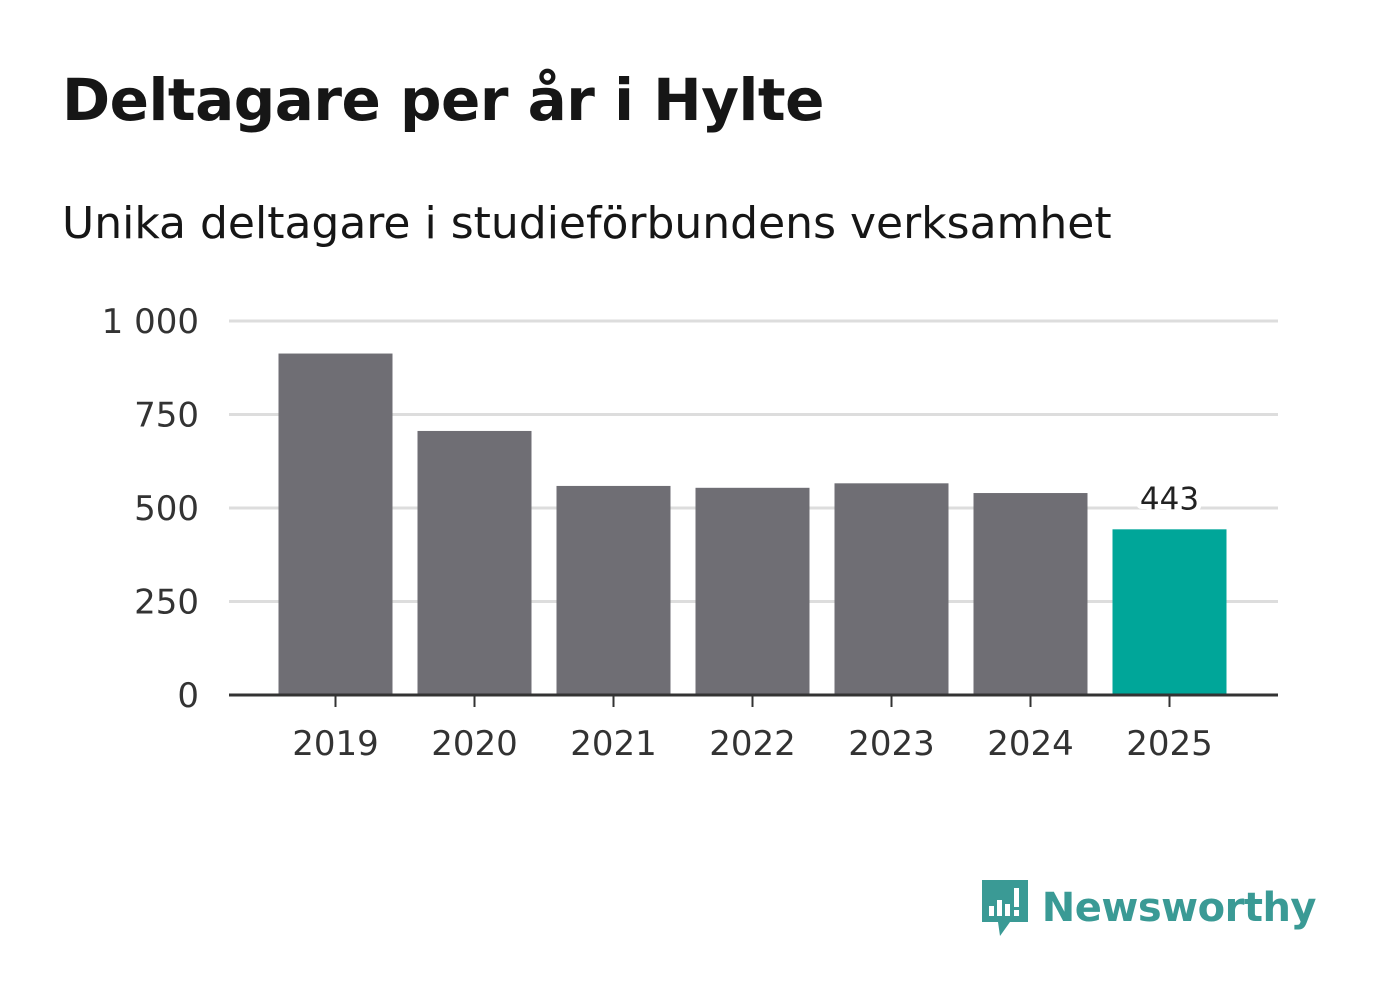  Describe the element at coordinates (166, 416) in the screenshot. I see `y-tick-label: 750` at that location.